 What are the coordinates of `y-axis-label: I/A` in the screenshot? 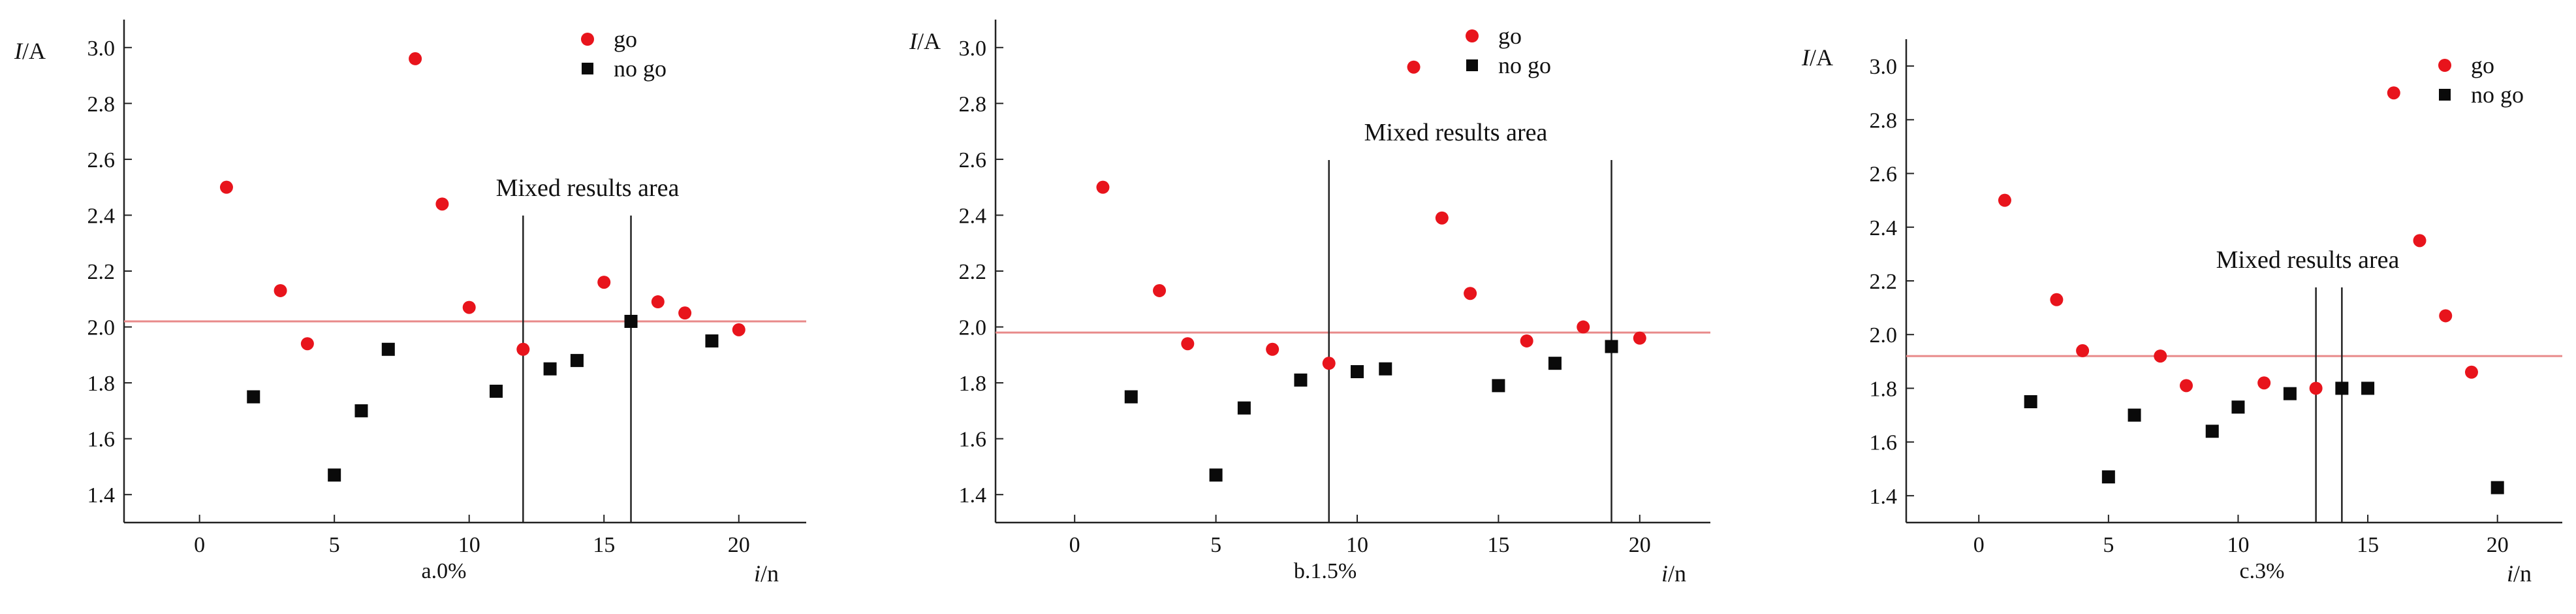 It's located at (1817, 58).